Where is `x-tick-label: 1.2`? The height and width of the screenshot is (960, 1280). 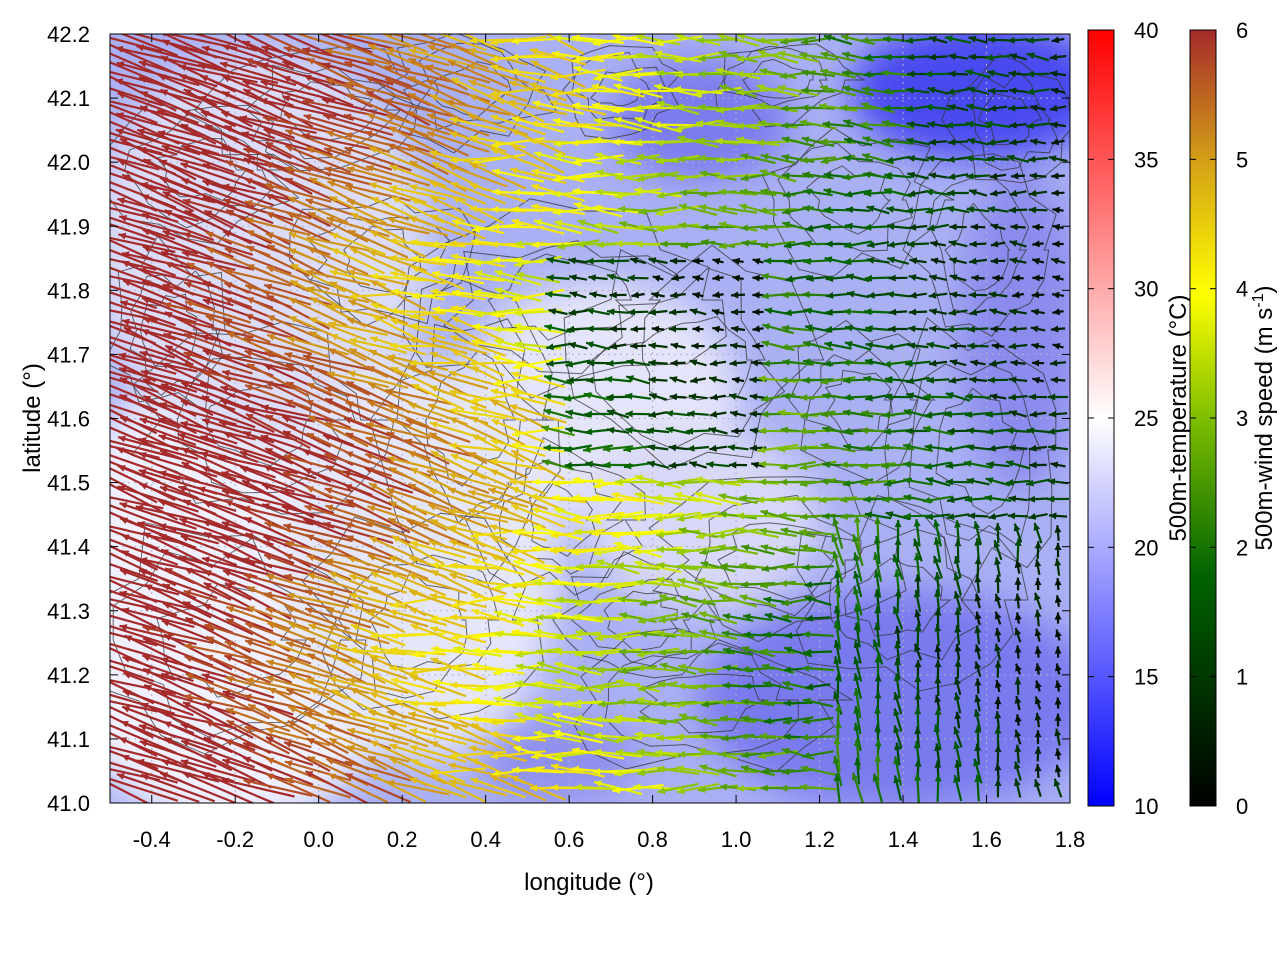 x-tick-label: 1.2 is located at coordinates (819, 839).